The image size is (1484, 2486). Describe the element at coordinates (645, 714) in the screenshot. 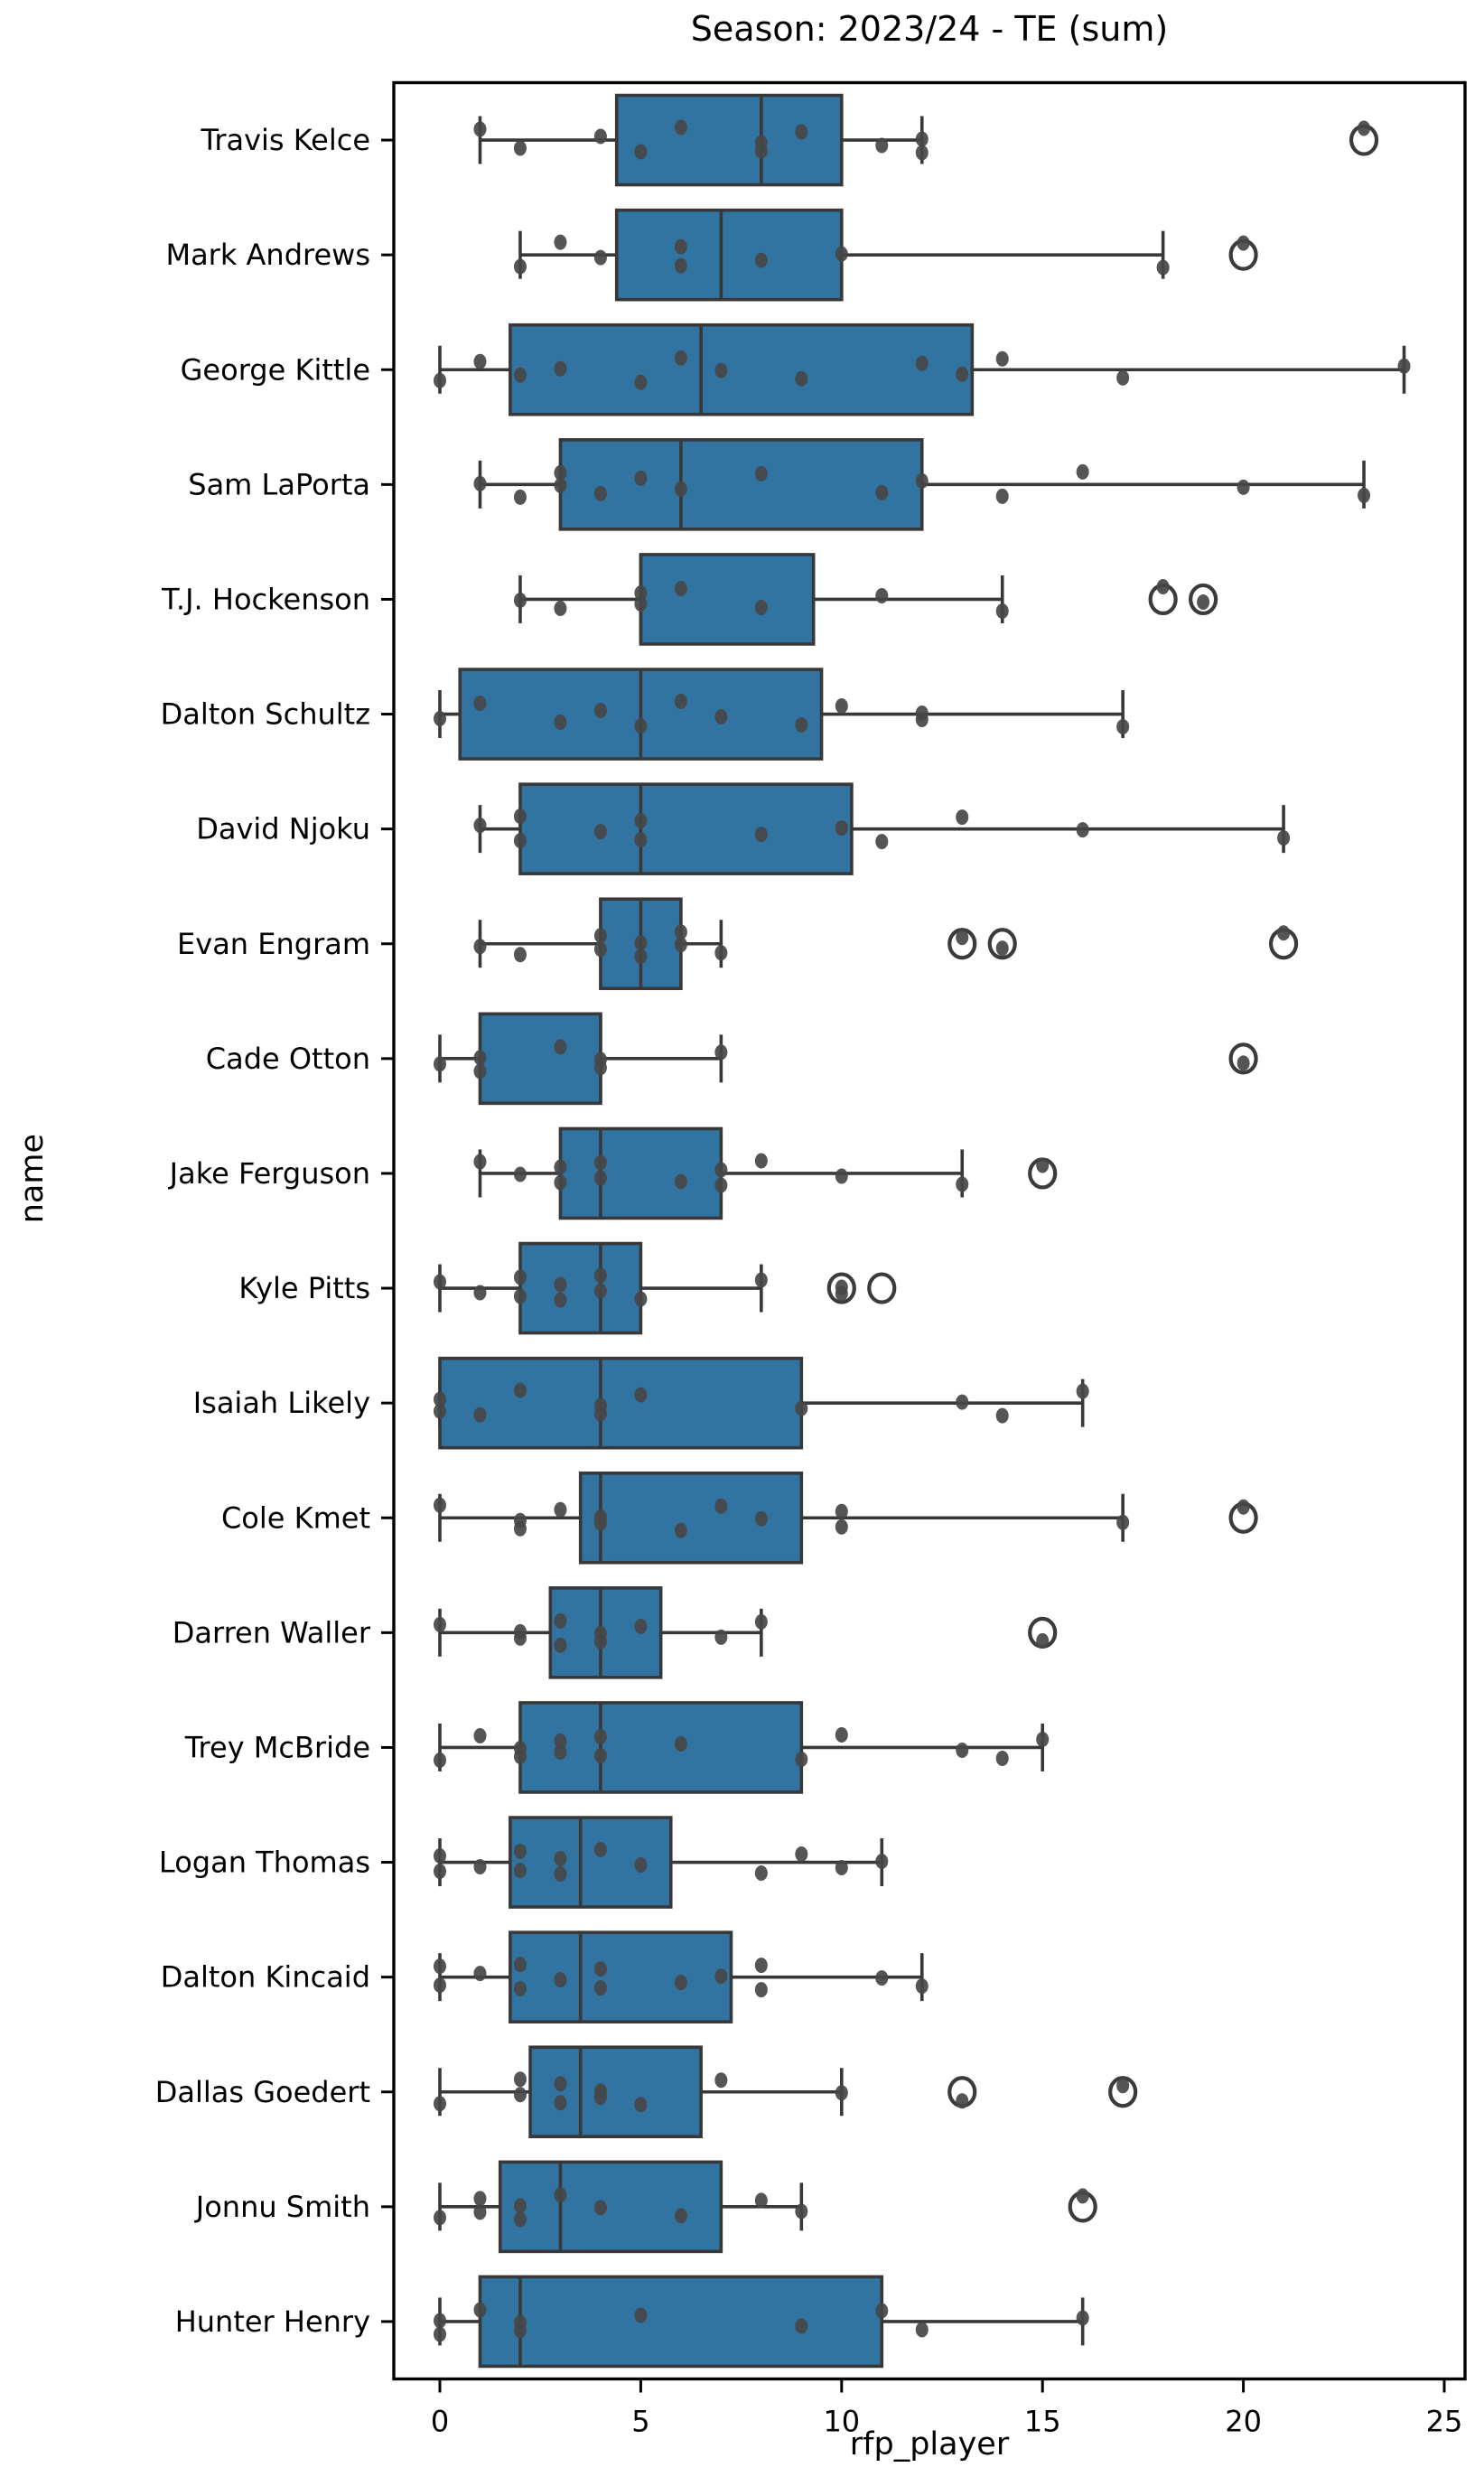

I see `boxplot-row: Dalton Schultz` at that location.